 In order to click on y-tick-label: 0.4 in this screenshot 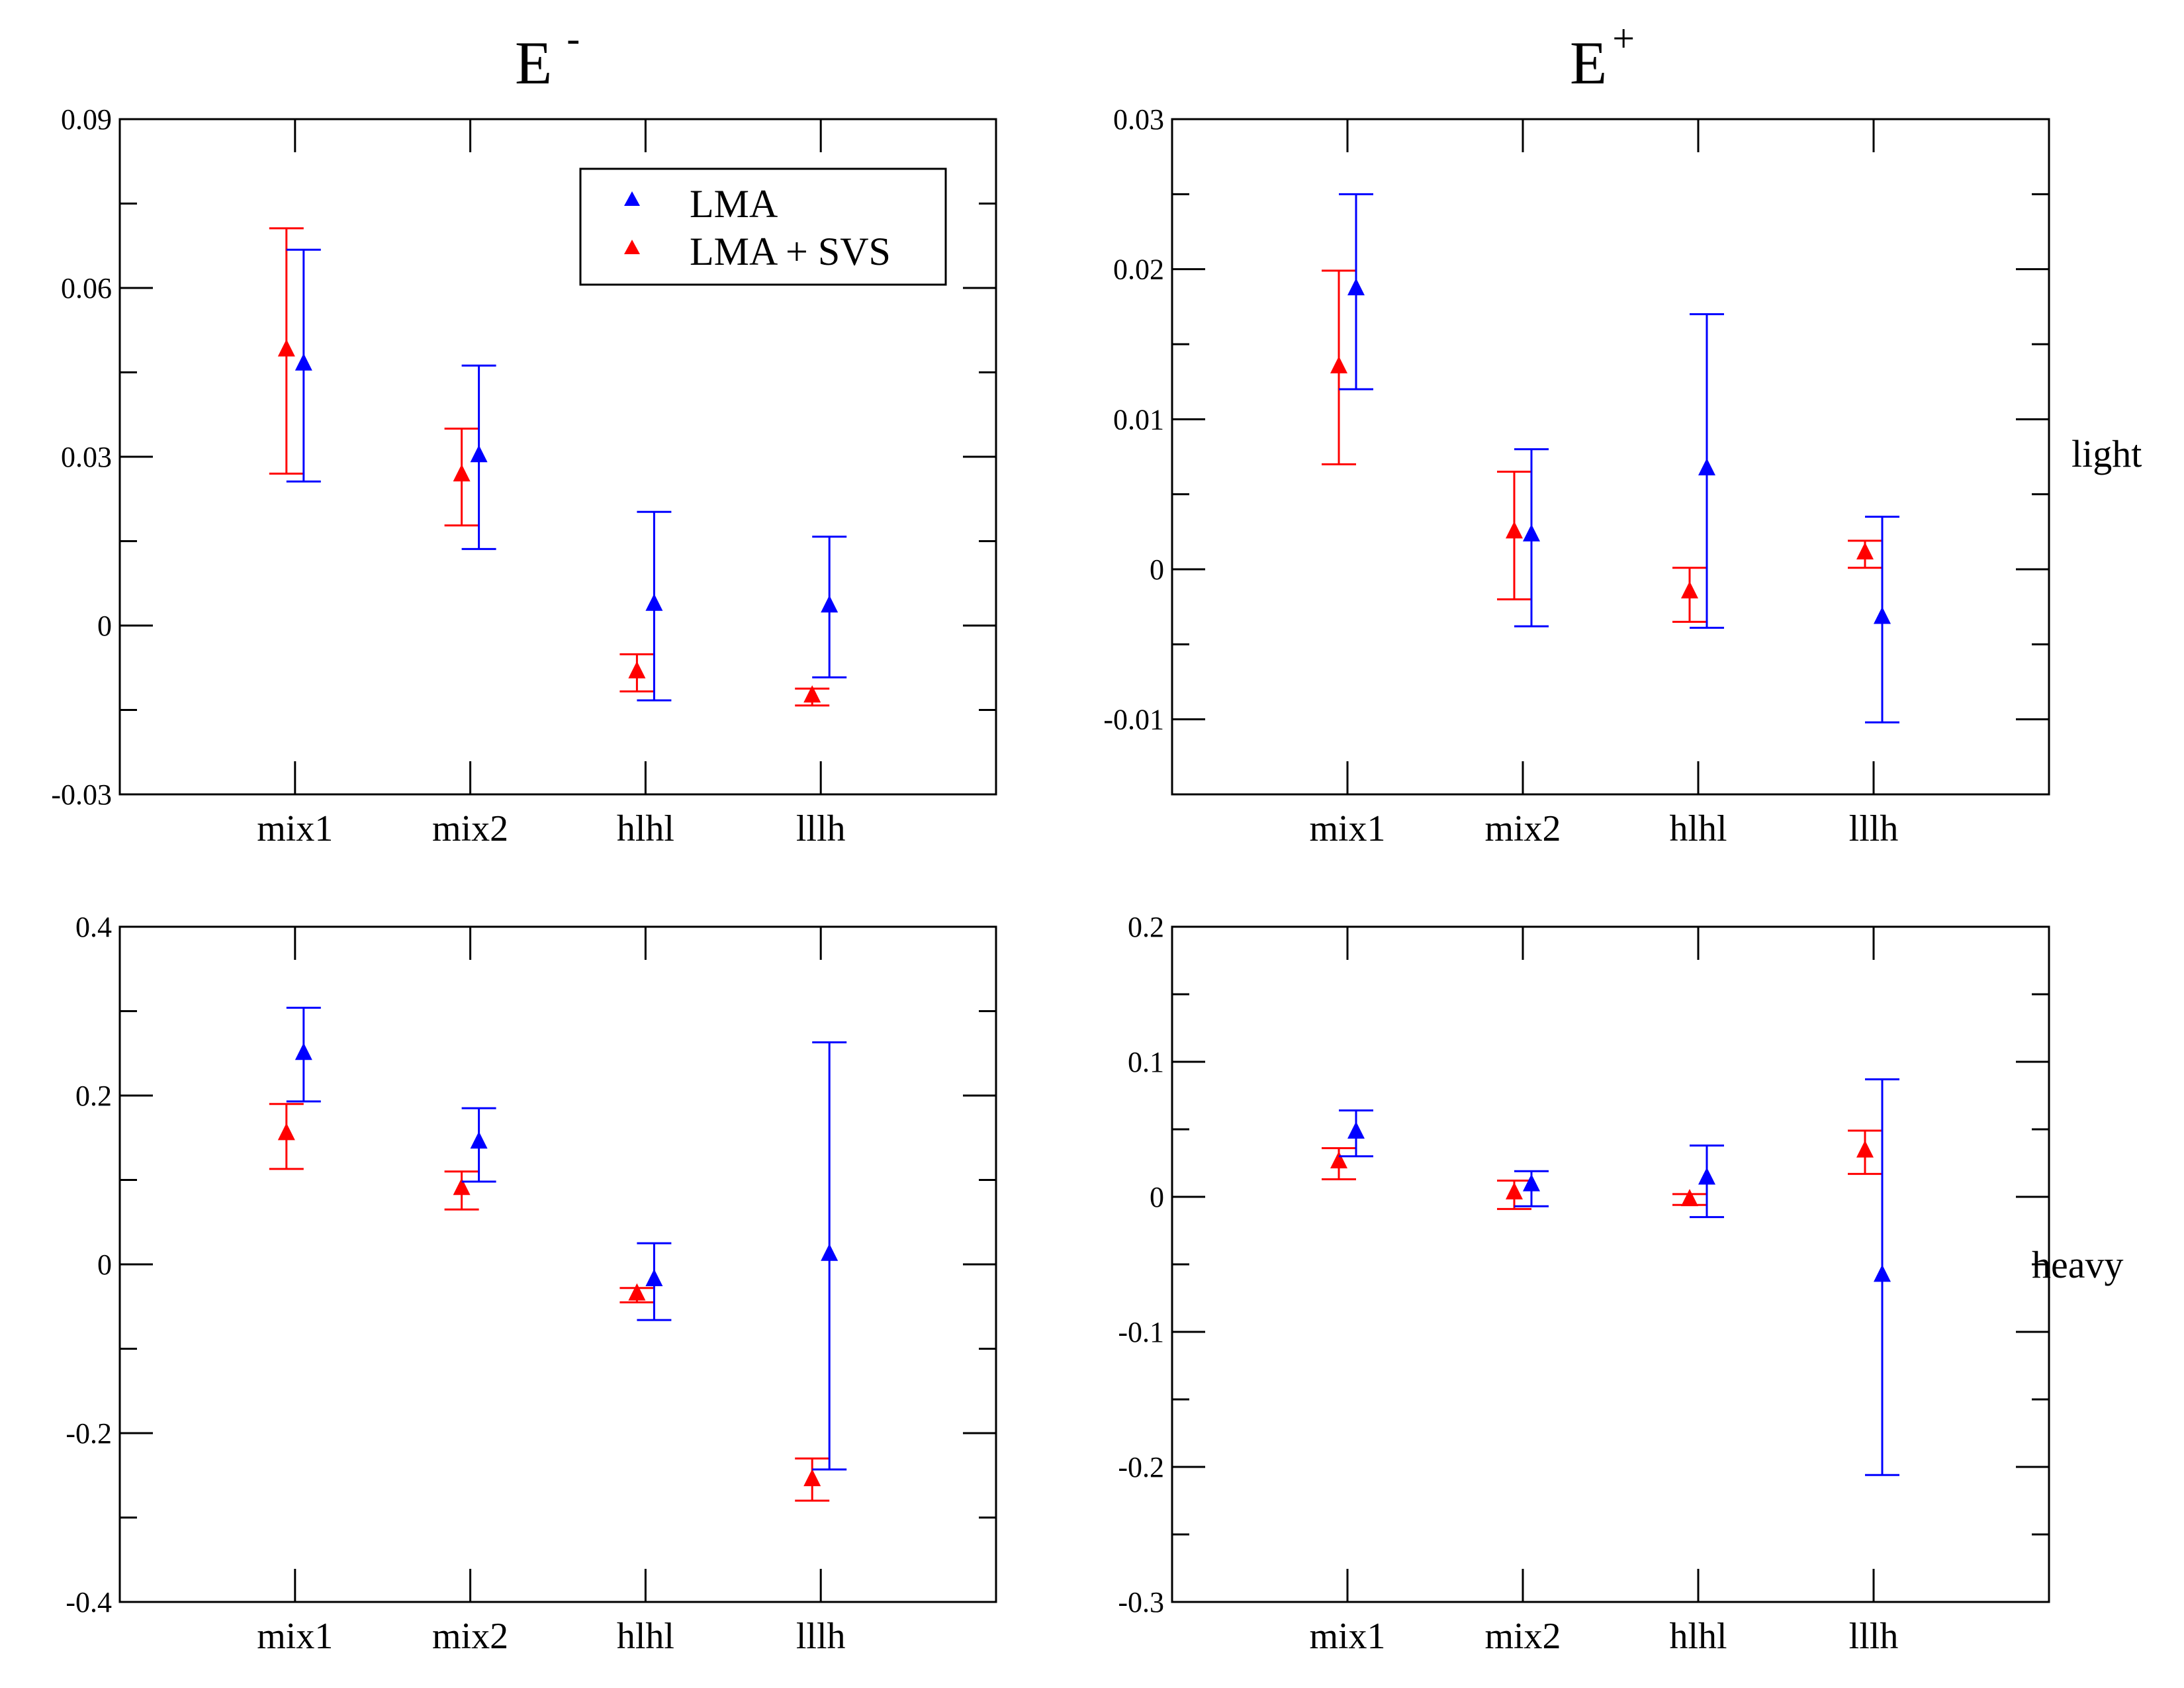, I will do `click(93, 927)`.